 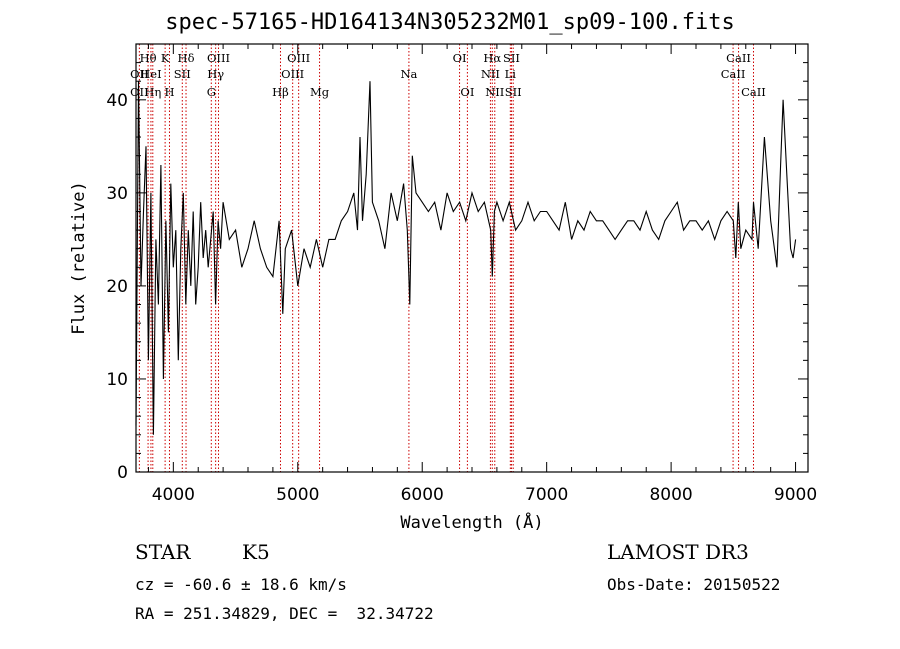 What do you see at coordinates (117, 380) in the screenshot?
I see `y-tick-label: 10` at bounding box center [117, 380].